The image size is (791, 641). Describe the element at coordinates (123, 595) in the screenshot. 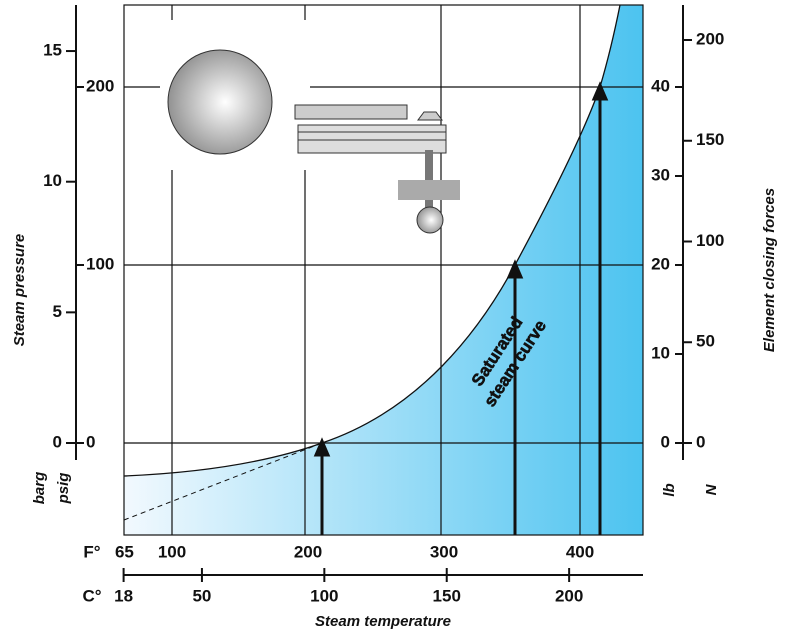

I see `tick-label: 18` at that location.